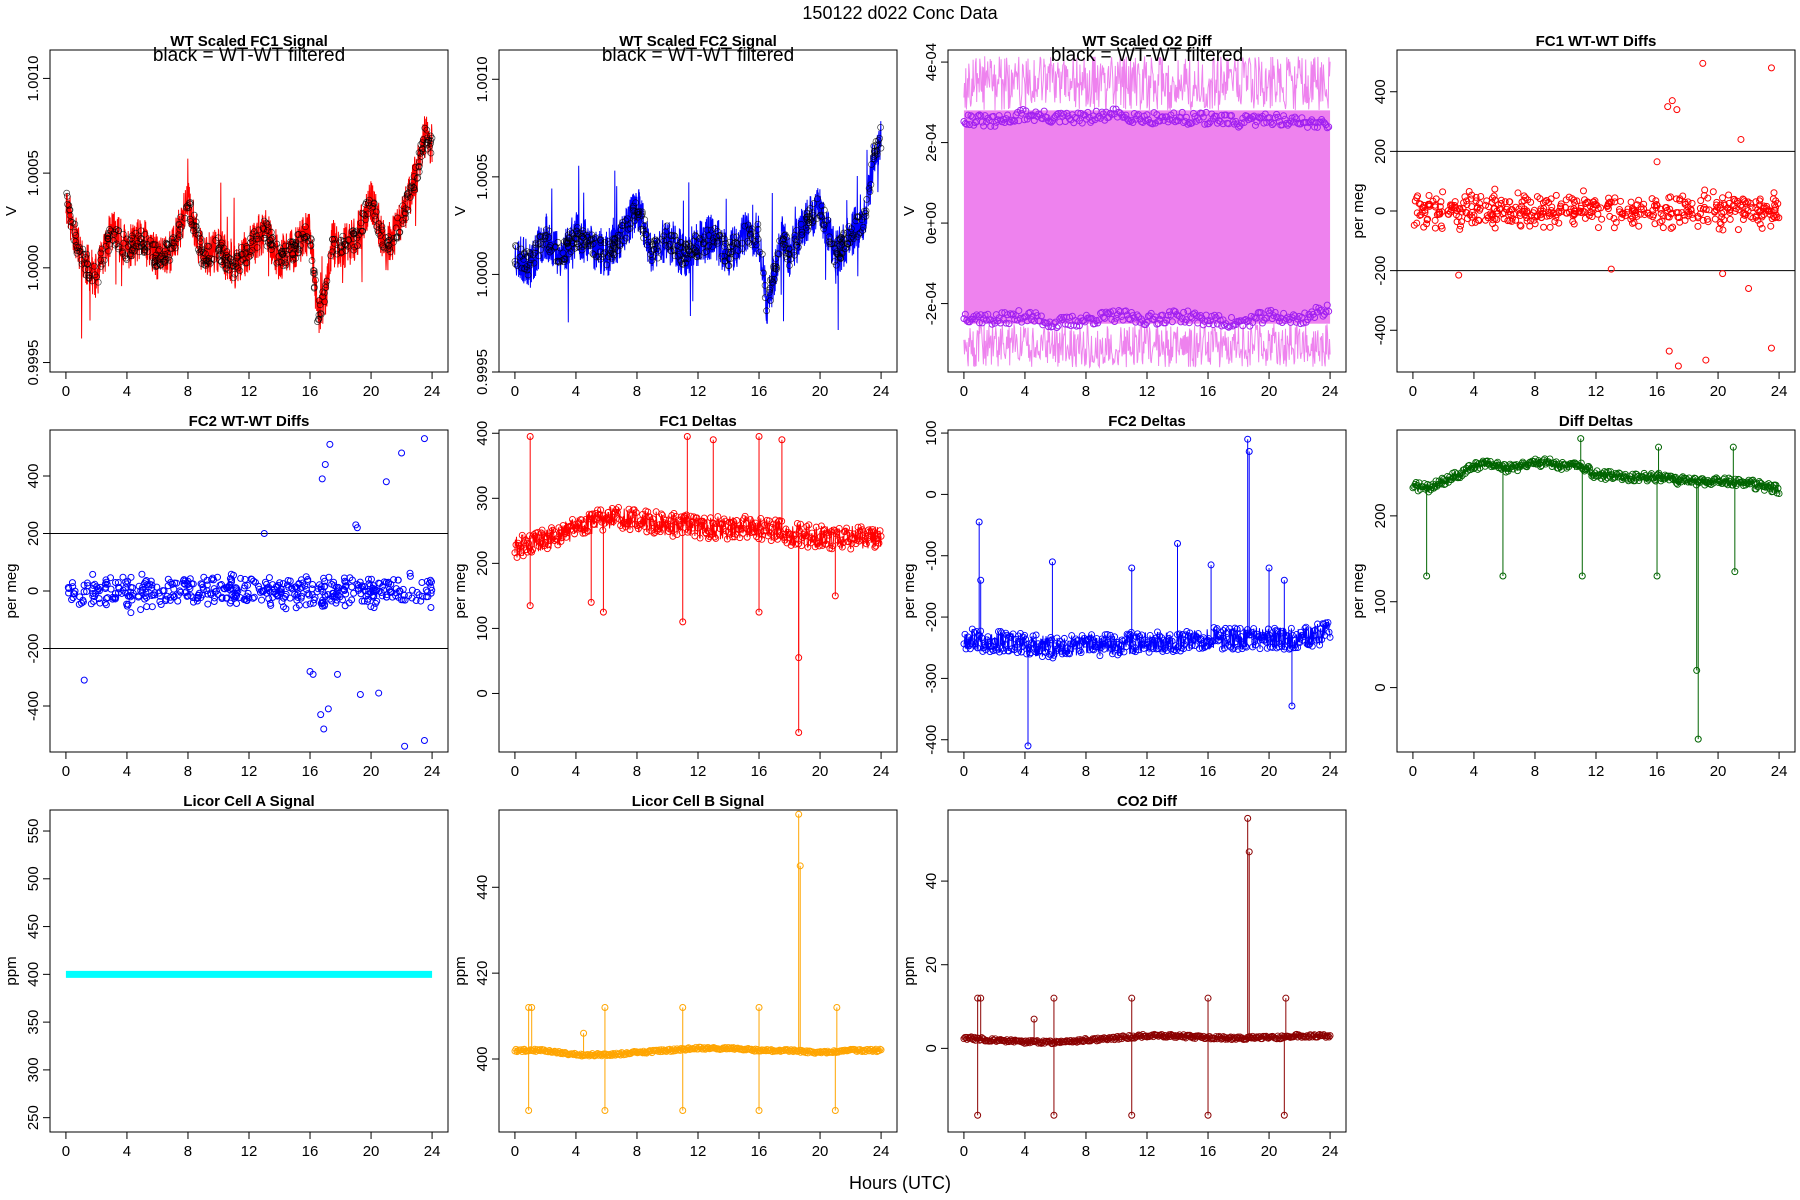 The width and height of the screenshot is (1800, 1200). Describe the element at coordinates (33, 1117) in the screenshot. I see `y-tick-label: 250` at that location.